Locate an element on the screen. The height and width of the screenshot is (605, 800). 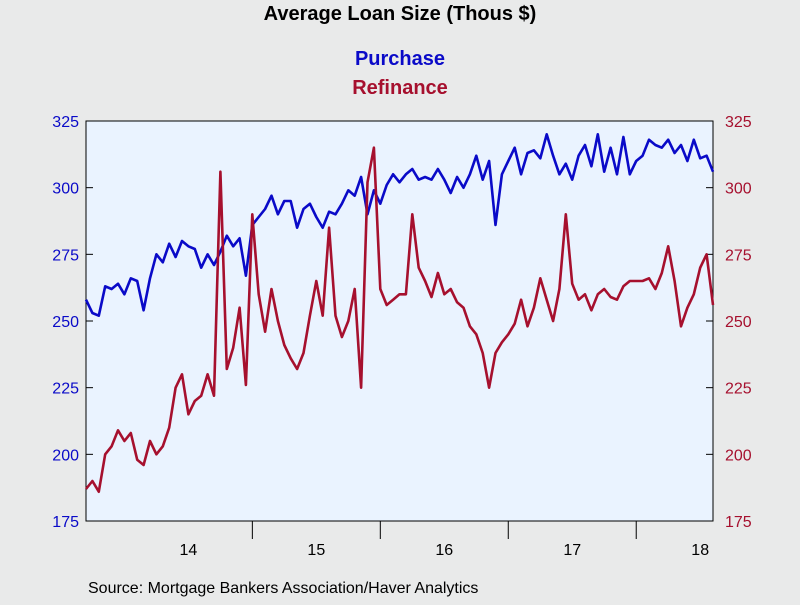
right-tick-label: 325 is located at coordinates (738, 122).